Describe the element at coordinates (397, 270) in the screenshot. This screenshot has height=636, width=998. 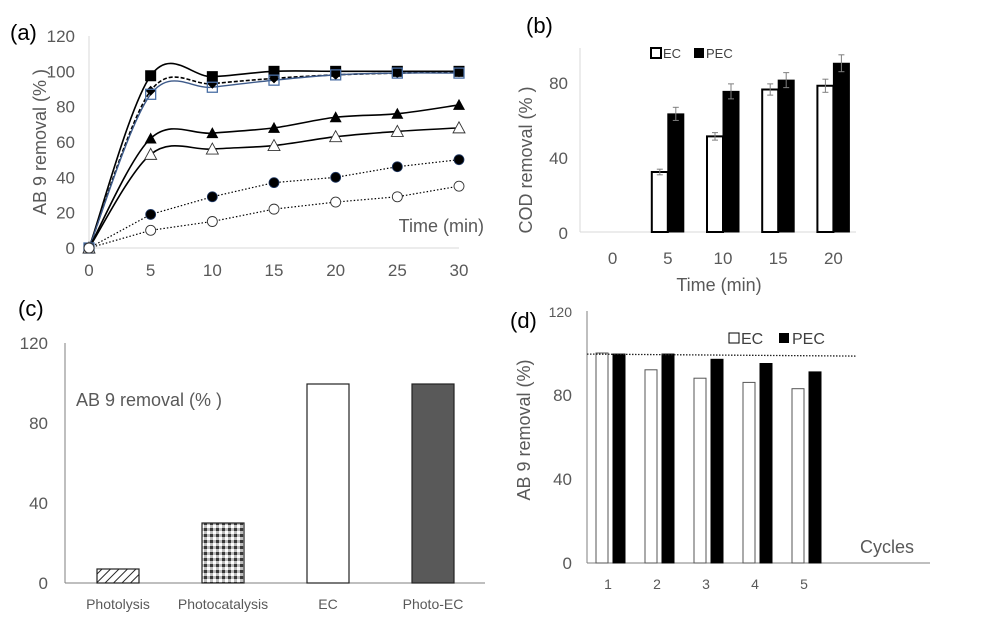
I see `panel-a-x-tick-label: 25` at that location.